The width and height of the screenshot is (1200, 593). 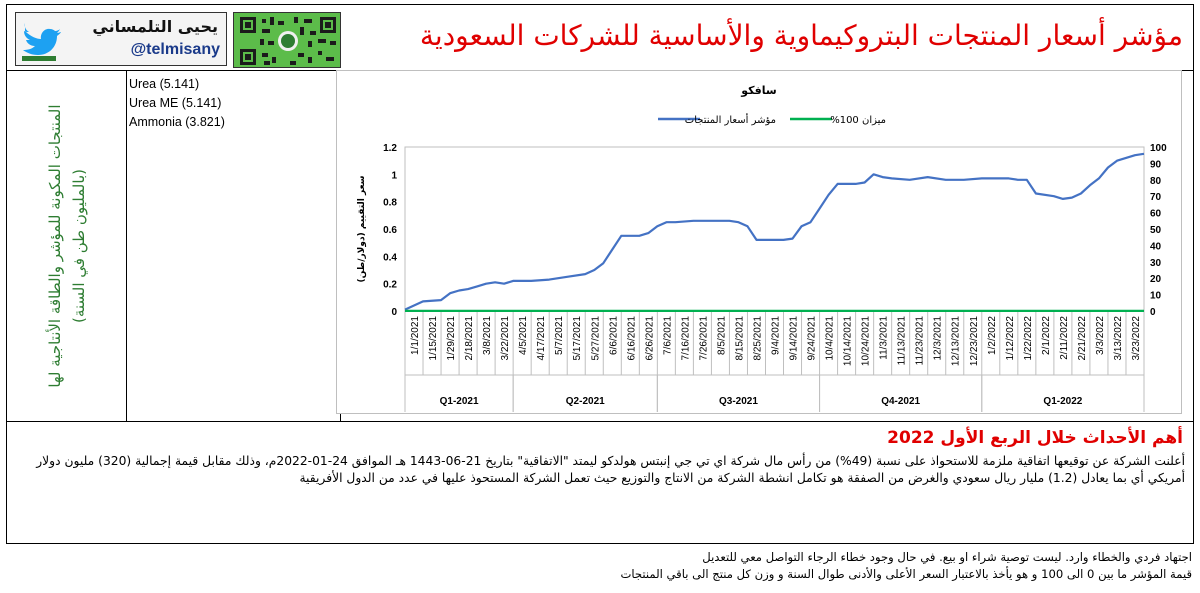 I want to click on y-axis-label: سعر التقييم (دولار/طن), so click(x=362, y=228).